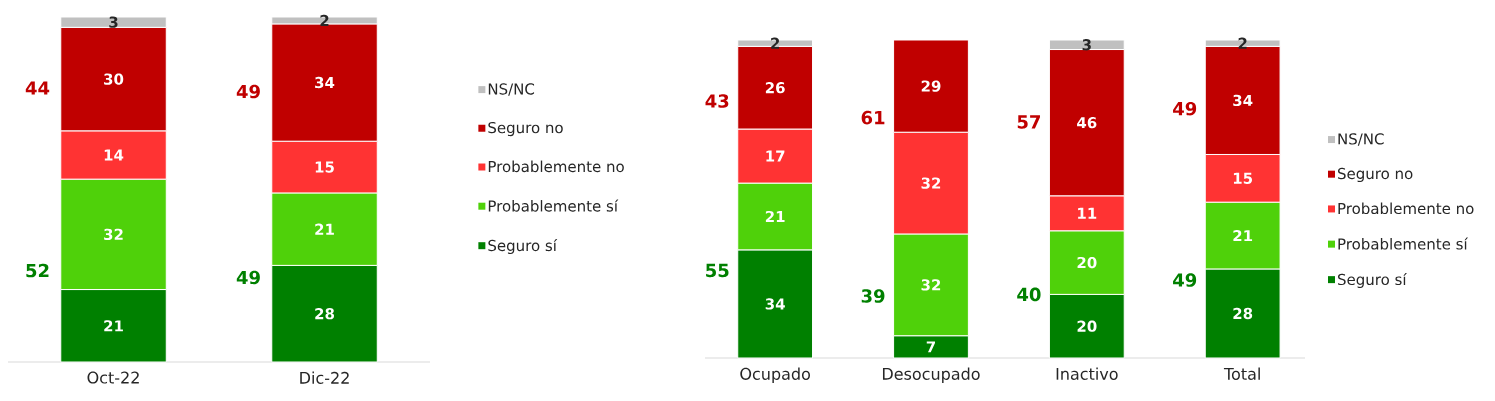  What do you see at coordinates (717, 101) in the screenshot?
I see `annotation: 43` at bounding box center [717, 101].